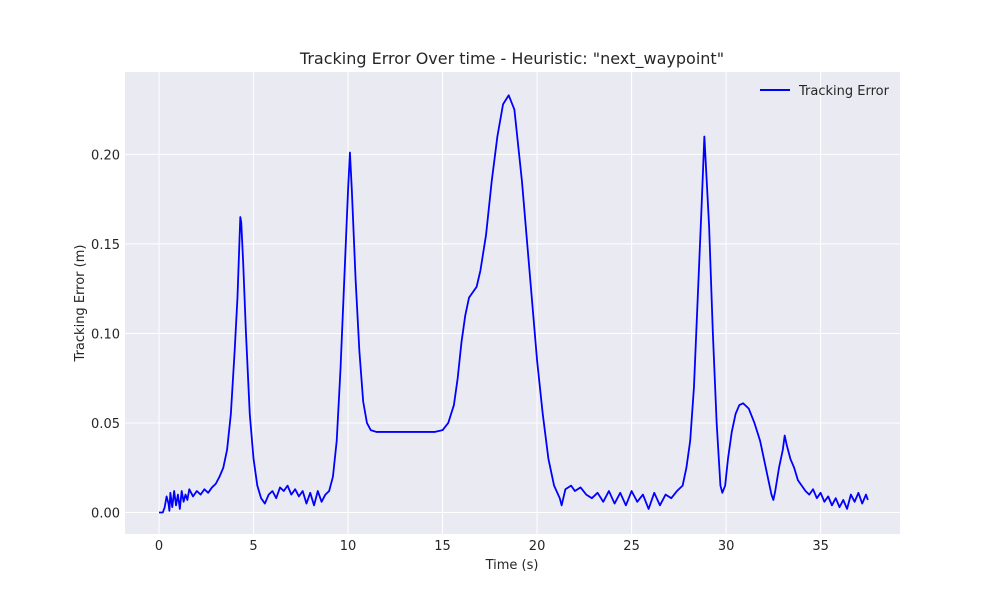 This screenshot has height=604, width=1000. What do you see at coordinates (442, 546) in the screenshot?
I see `x-tick-label: 15` at bounding box center [442, 546].